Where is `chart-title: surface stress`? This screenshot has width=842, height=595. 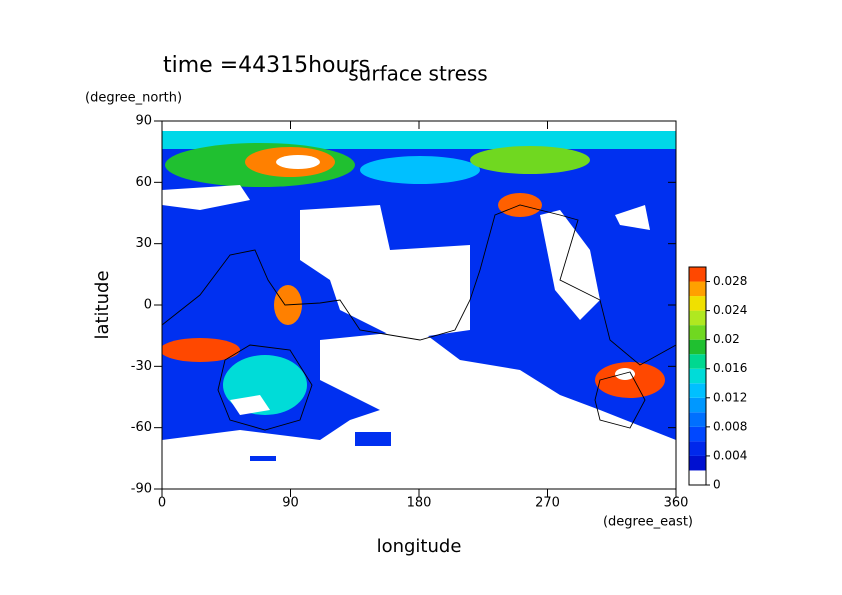 chart-title: surface stress is located at coordinates (417, 74).